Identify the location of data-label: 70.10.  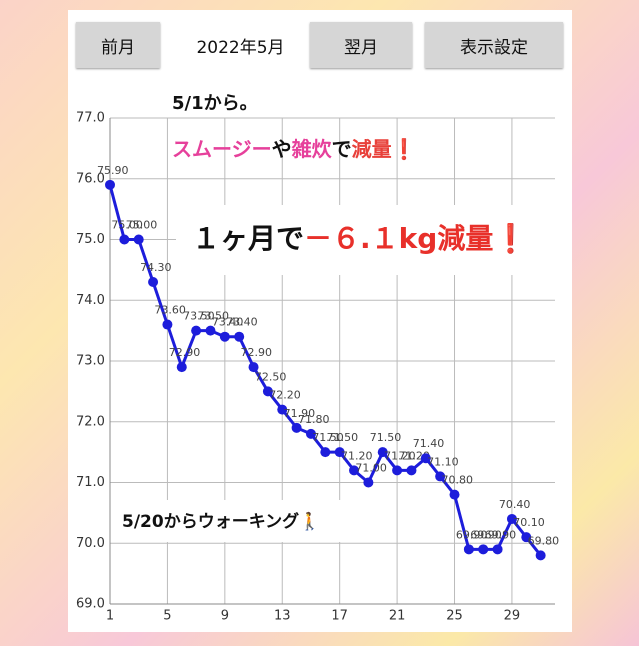
(529, 522).